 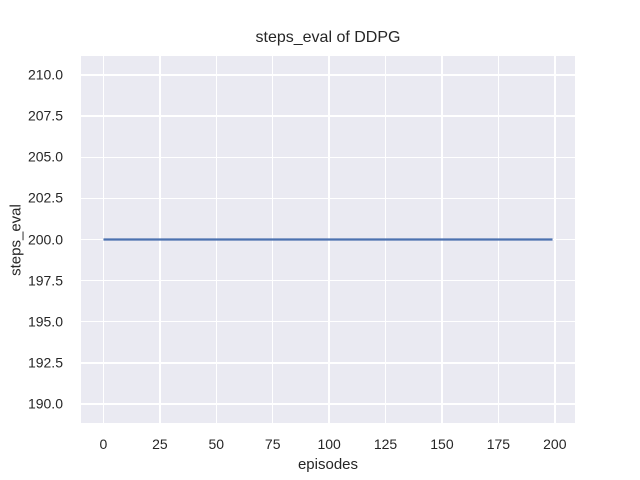 What do you see at coordinates (45, 198) in the screenshot?
I see `y-tick-label: 202.5` at bounding box center [45, 198].